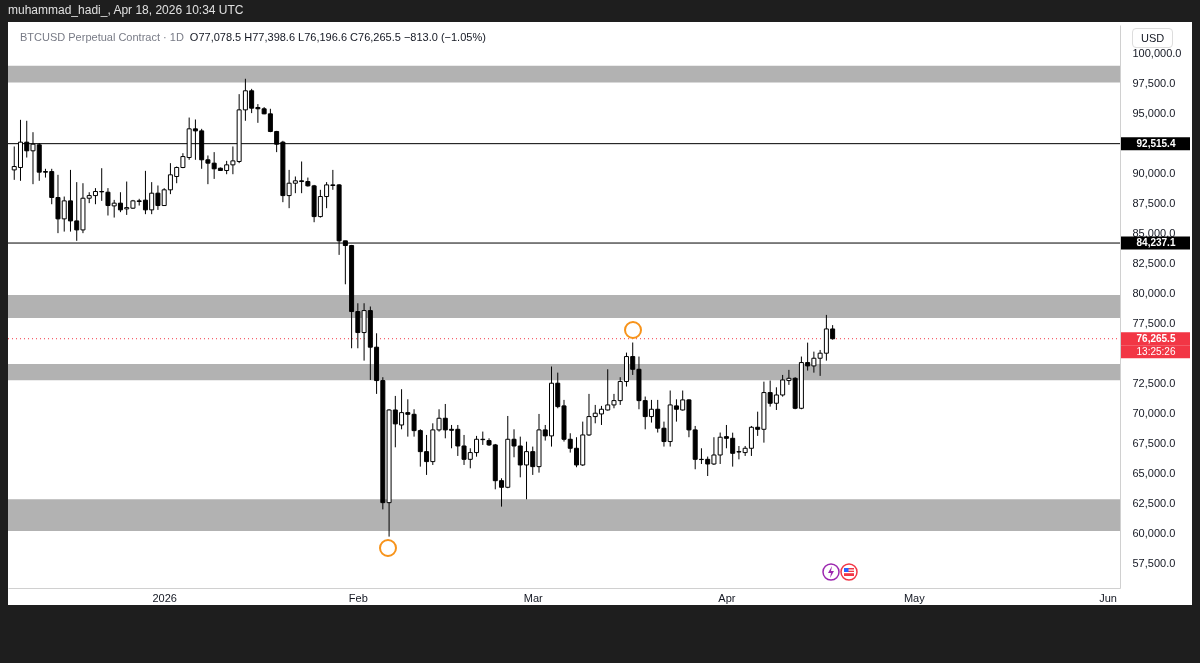 The image size is (1200, 663). I want to click on y-tick-label: 70,000.0, so click(1154, 413).